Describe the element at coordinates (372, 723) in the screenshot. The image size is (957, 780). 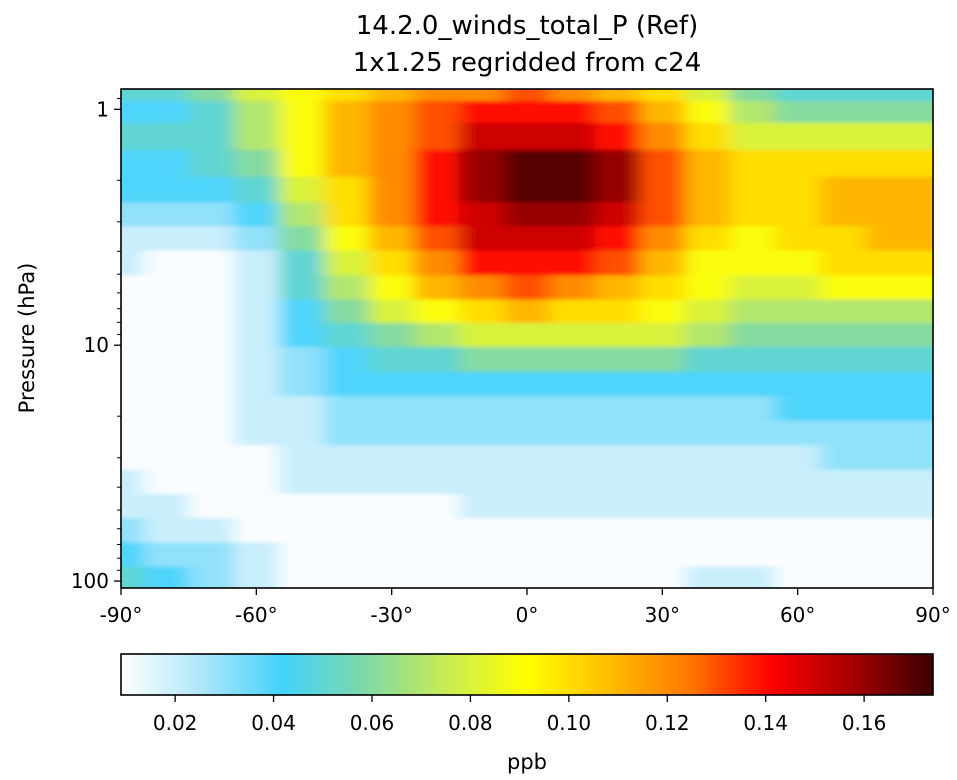
I see `colorbar-tick-label: 0.06` at that location.